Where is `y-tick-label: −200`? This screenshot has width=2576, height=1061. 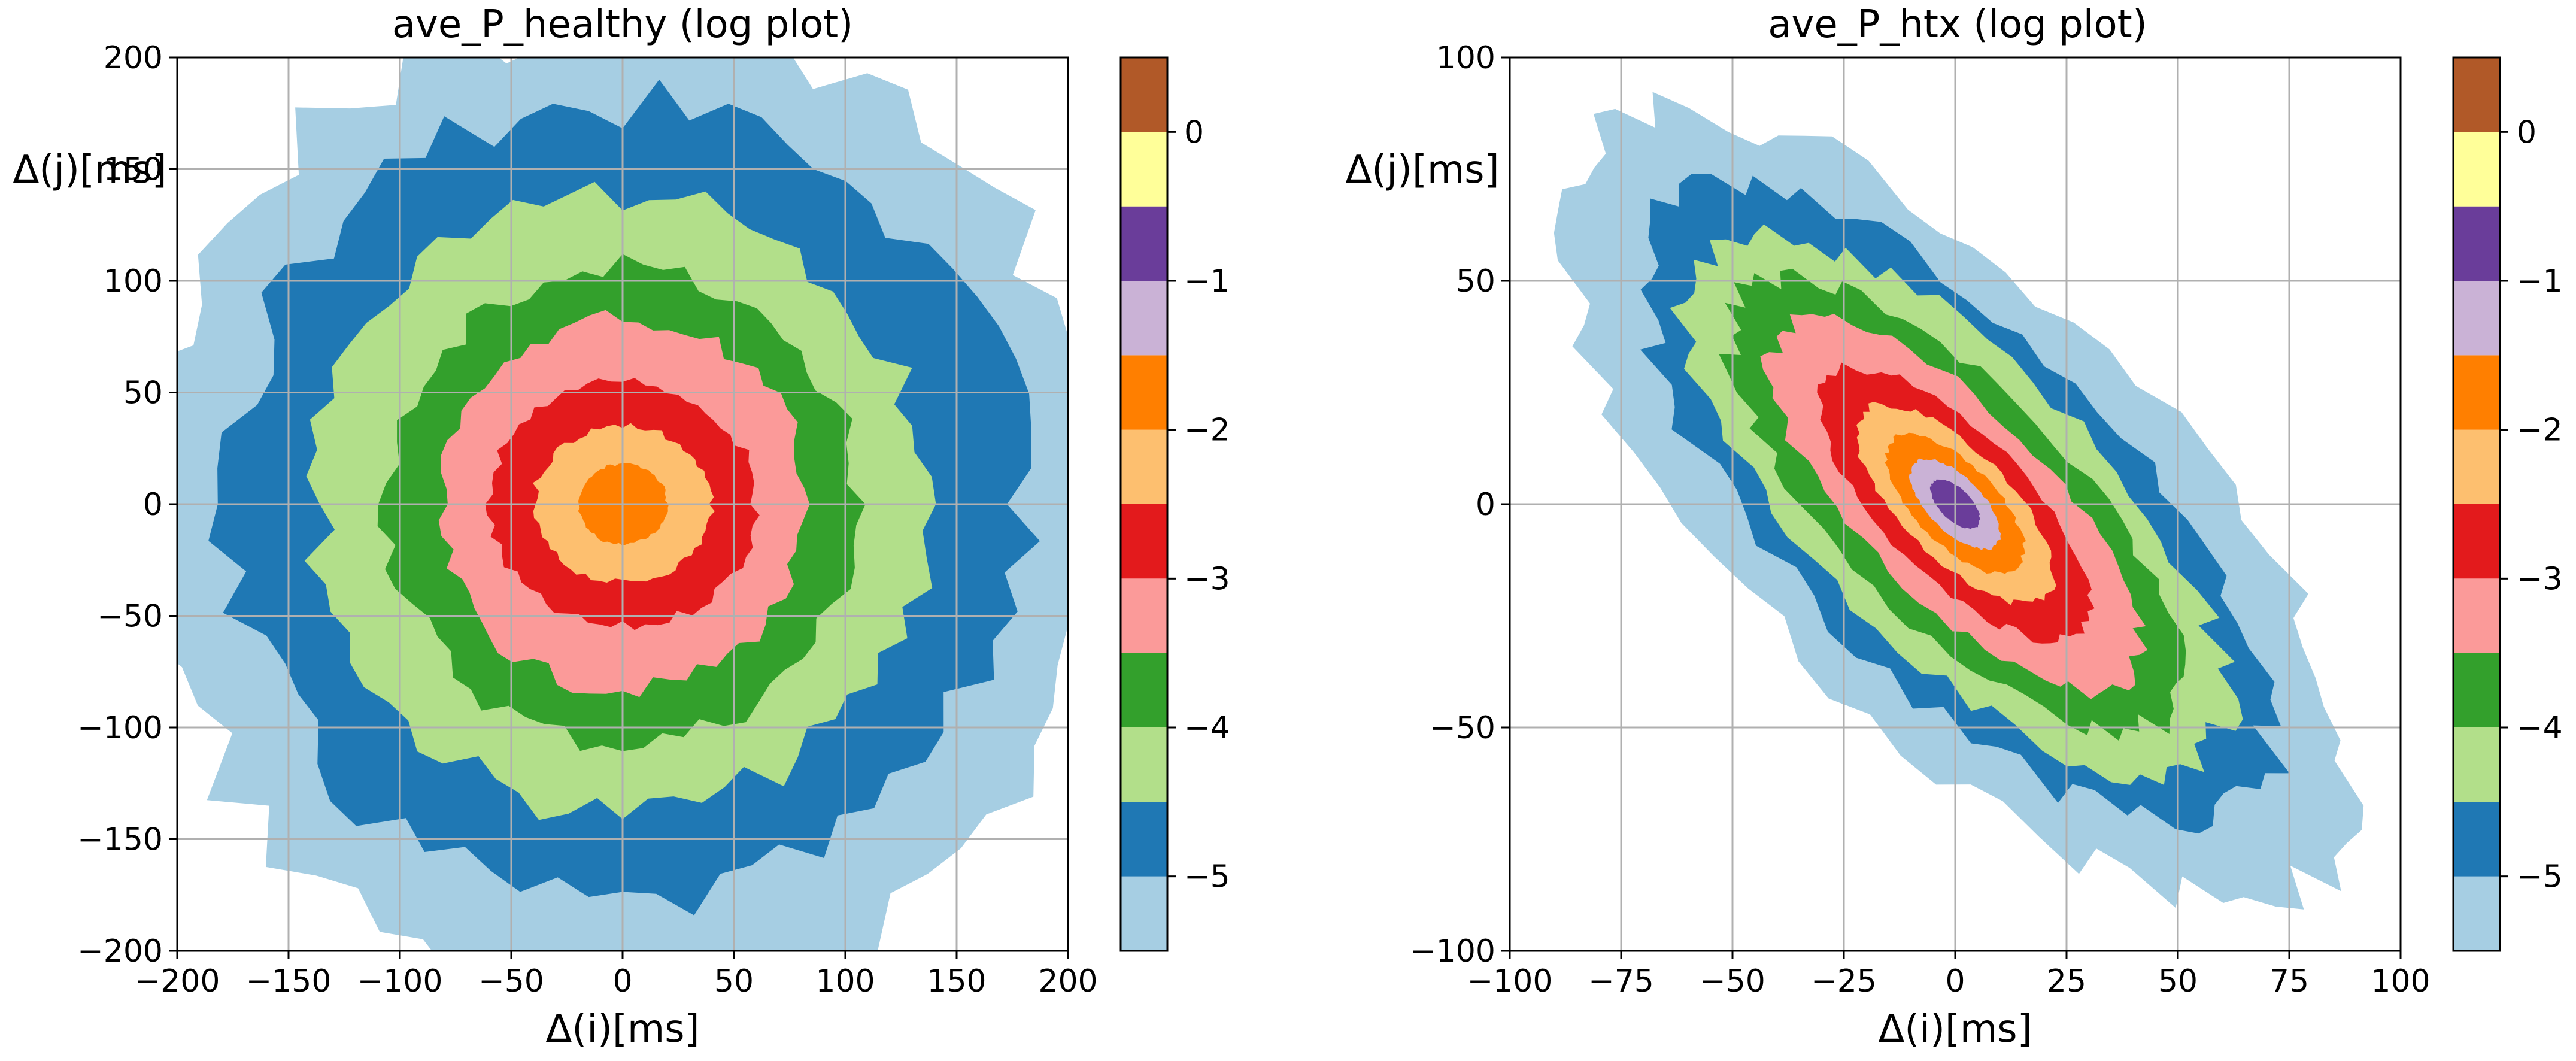
y-tick-label: −200 is located at coordinates (120, 951).